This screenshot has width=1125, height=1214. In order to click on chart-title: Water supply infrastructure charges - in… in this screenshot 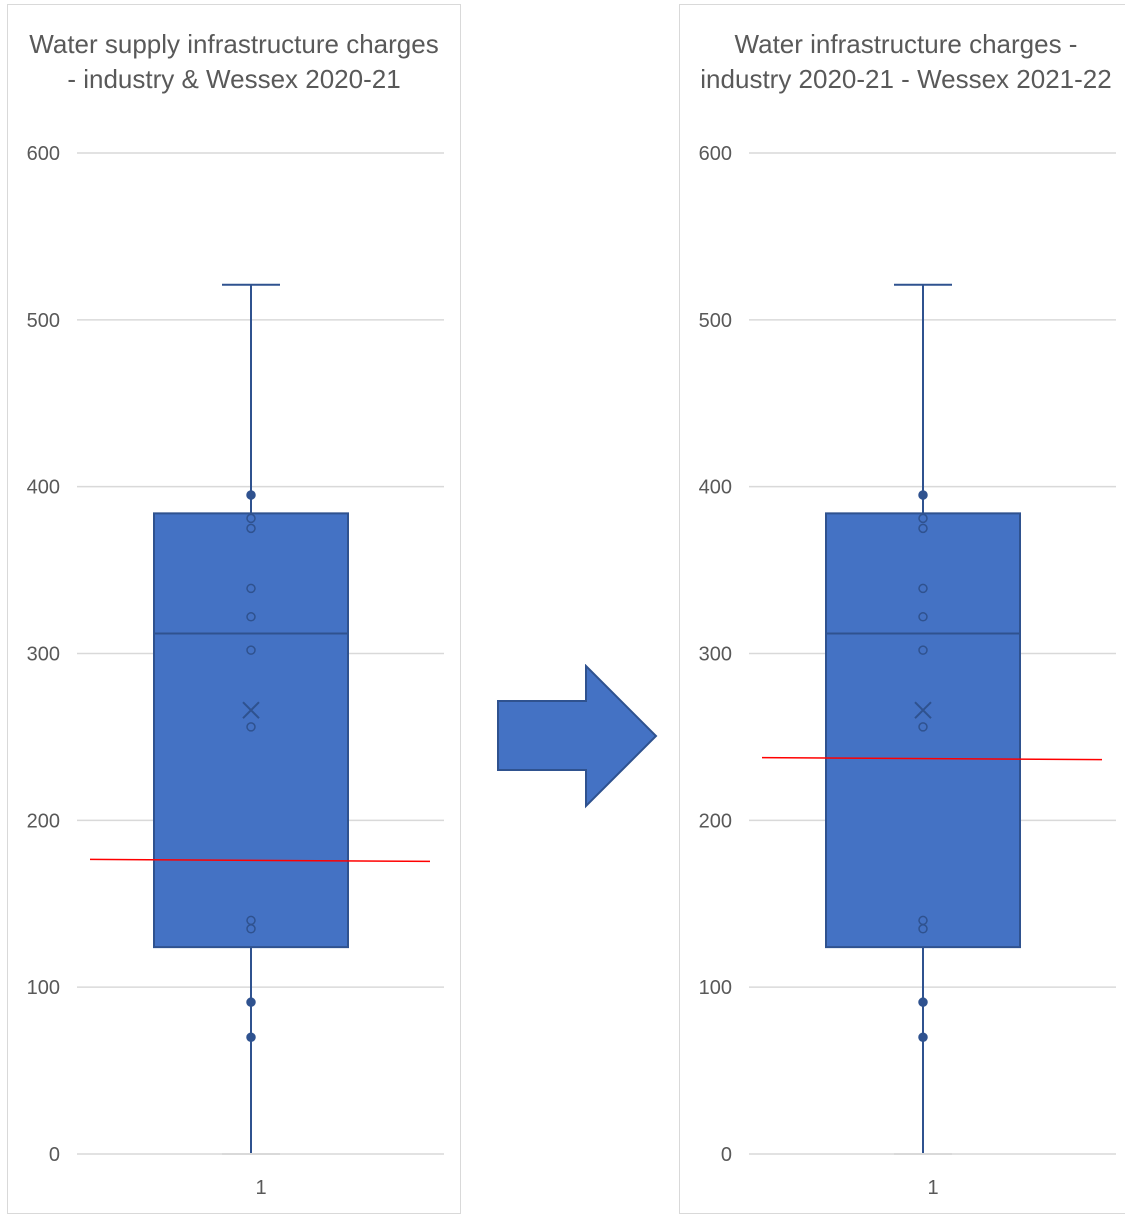, I will do `click(234, 61)`.